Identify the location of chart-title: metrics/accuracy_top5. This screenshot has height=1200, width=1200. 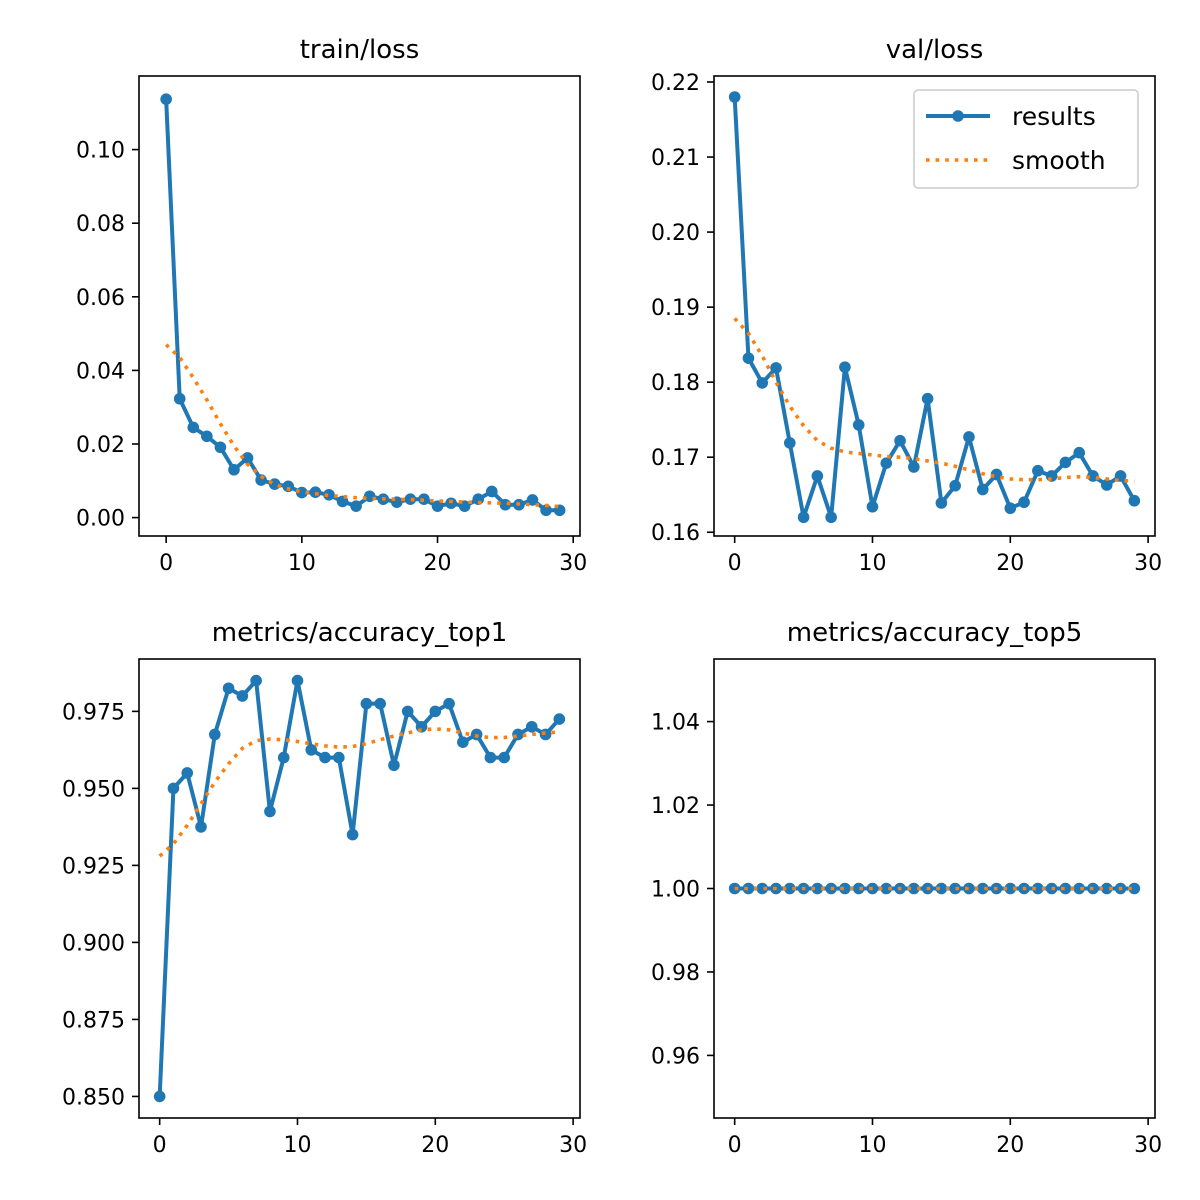
(934, 633).